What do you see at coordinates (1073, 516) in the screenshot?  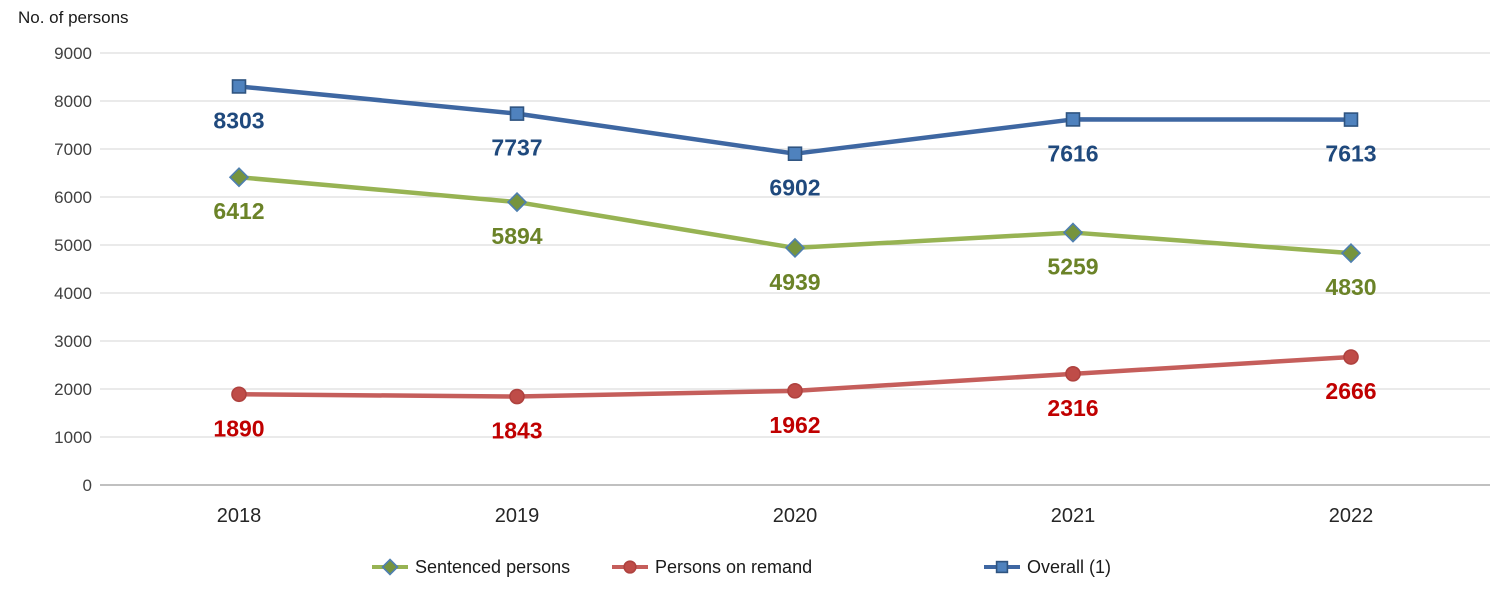 I see `x-axis-label: 2021` at bounding box center [1073, 516].